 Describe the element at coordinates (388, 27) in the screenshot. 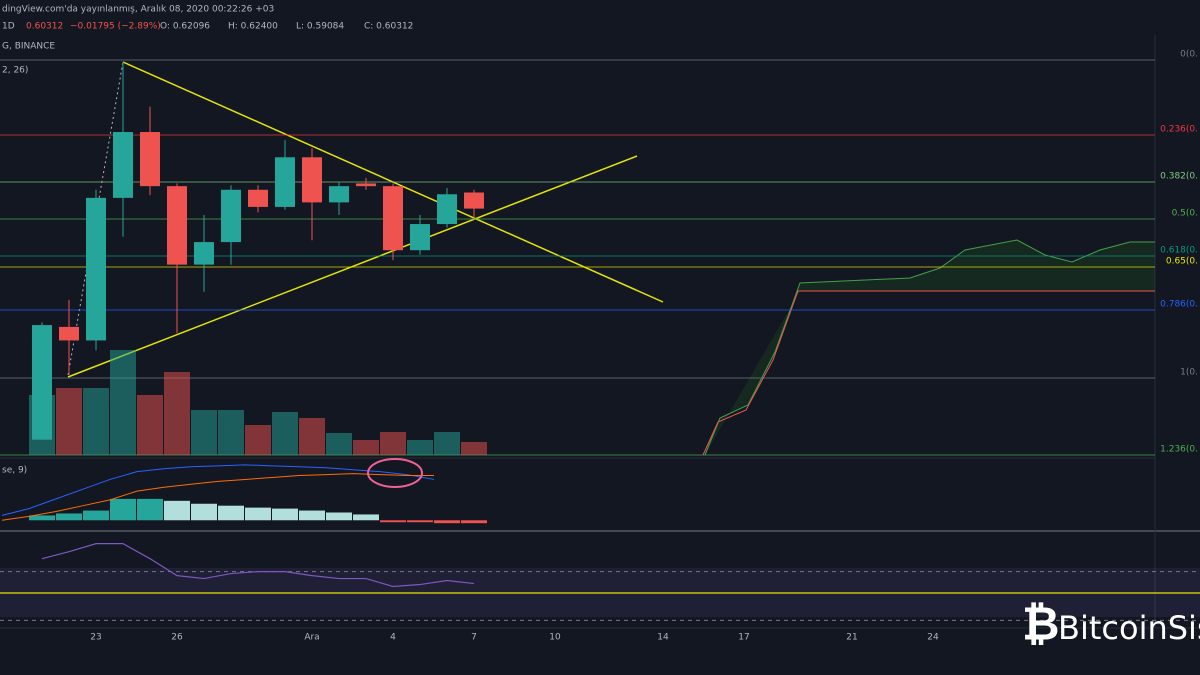

I see `ohlc: C: 0.60312` at that location.